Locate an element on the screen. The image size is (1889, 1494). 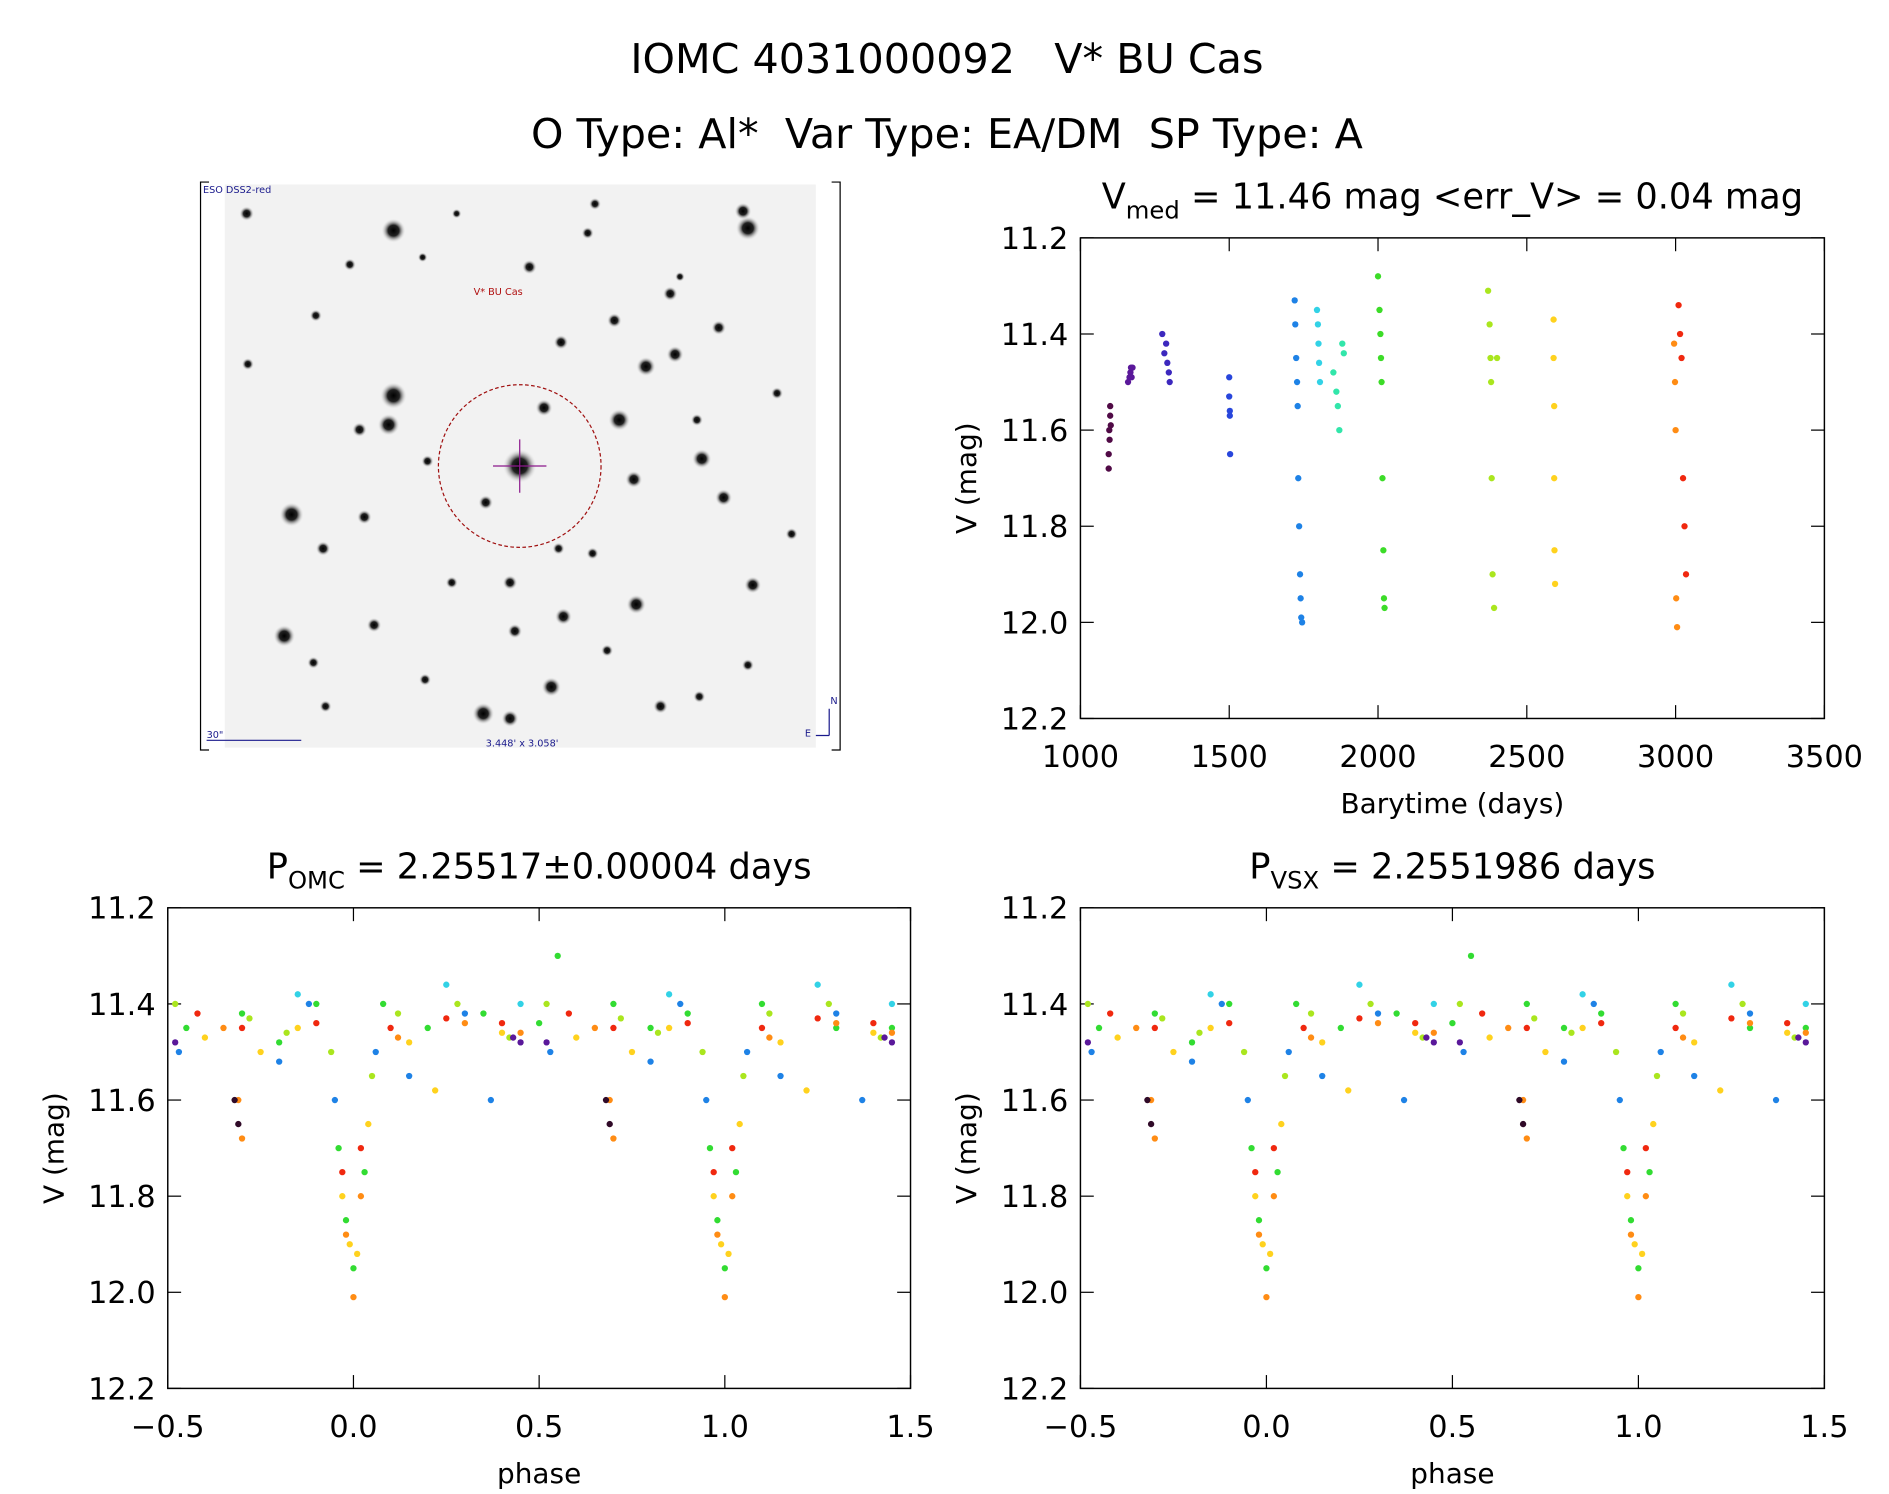
title-rest: = 2.25517±0.00004 days is located at coordinates (578, 867).